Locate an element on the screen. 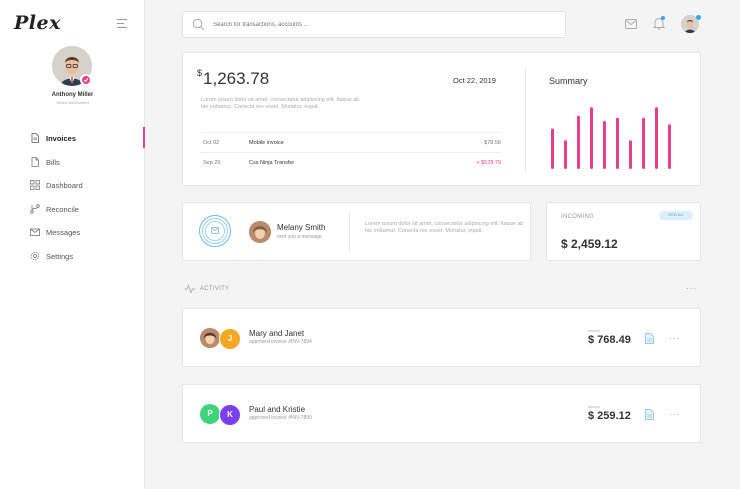  summary-bar-chart is located at coordinates (611, 138).